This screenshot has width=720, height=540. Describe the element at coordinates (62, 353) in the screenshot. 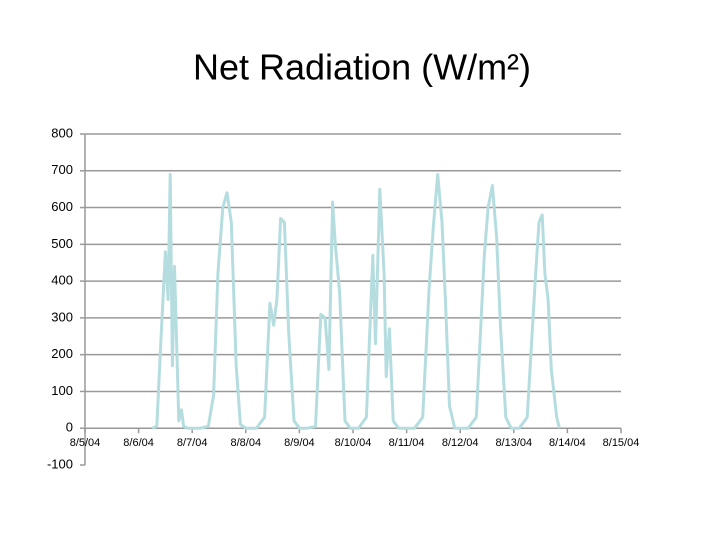

I see `y-tick-label: 200` at that location.